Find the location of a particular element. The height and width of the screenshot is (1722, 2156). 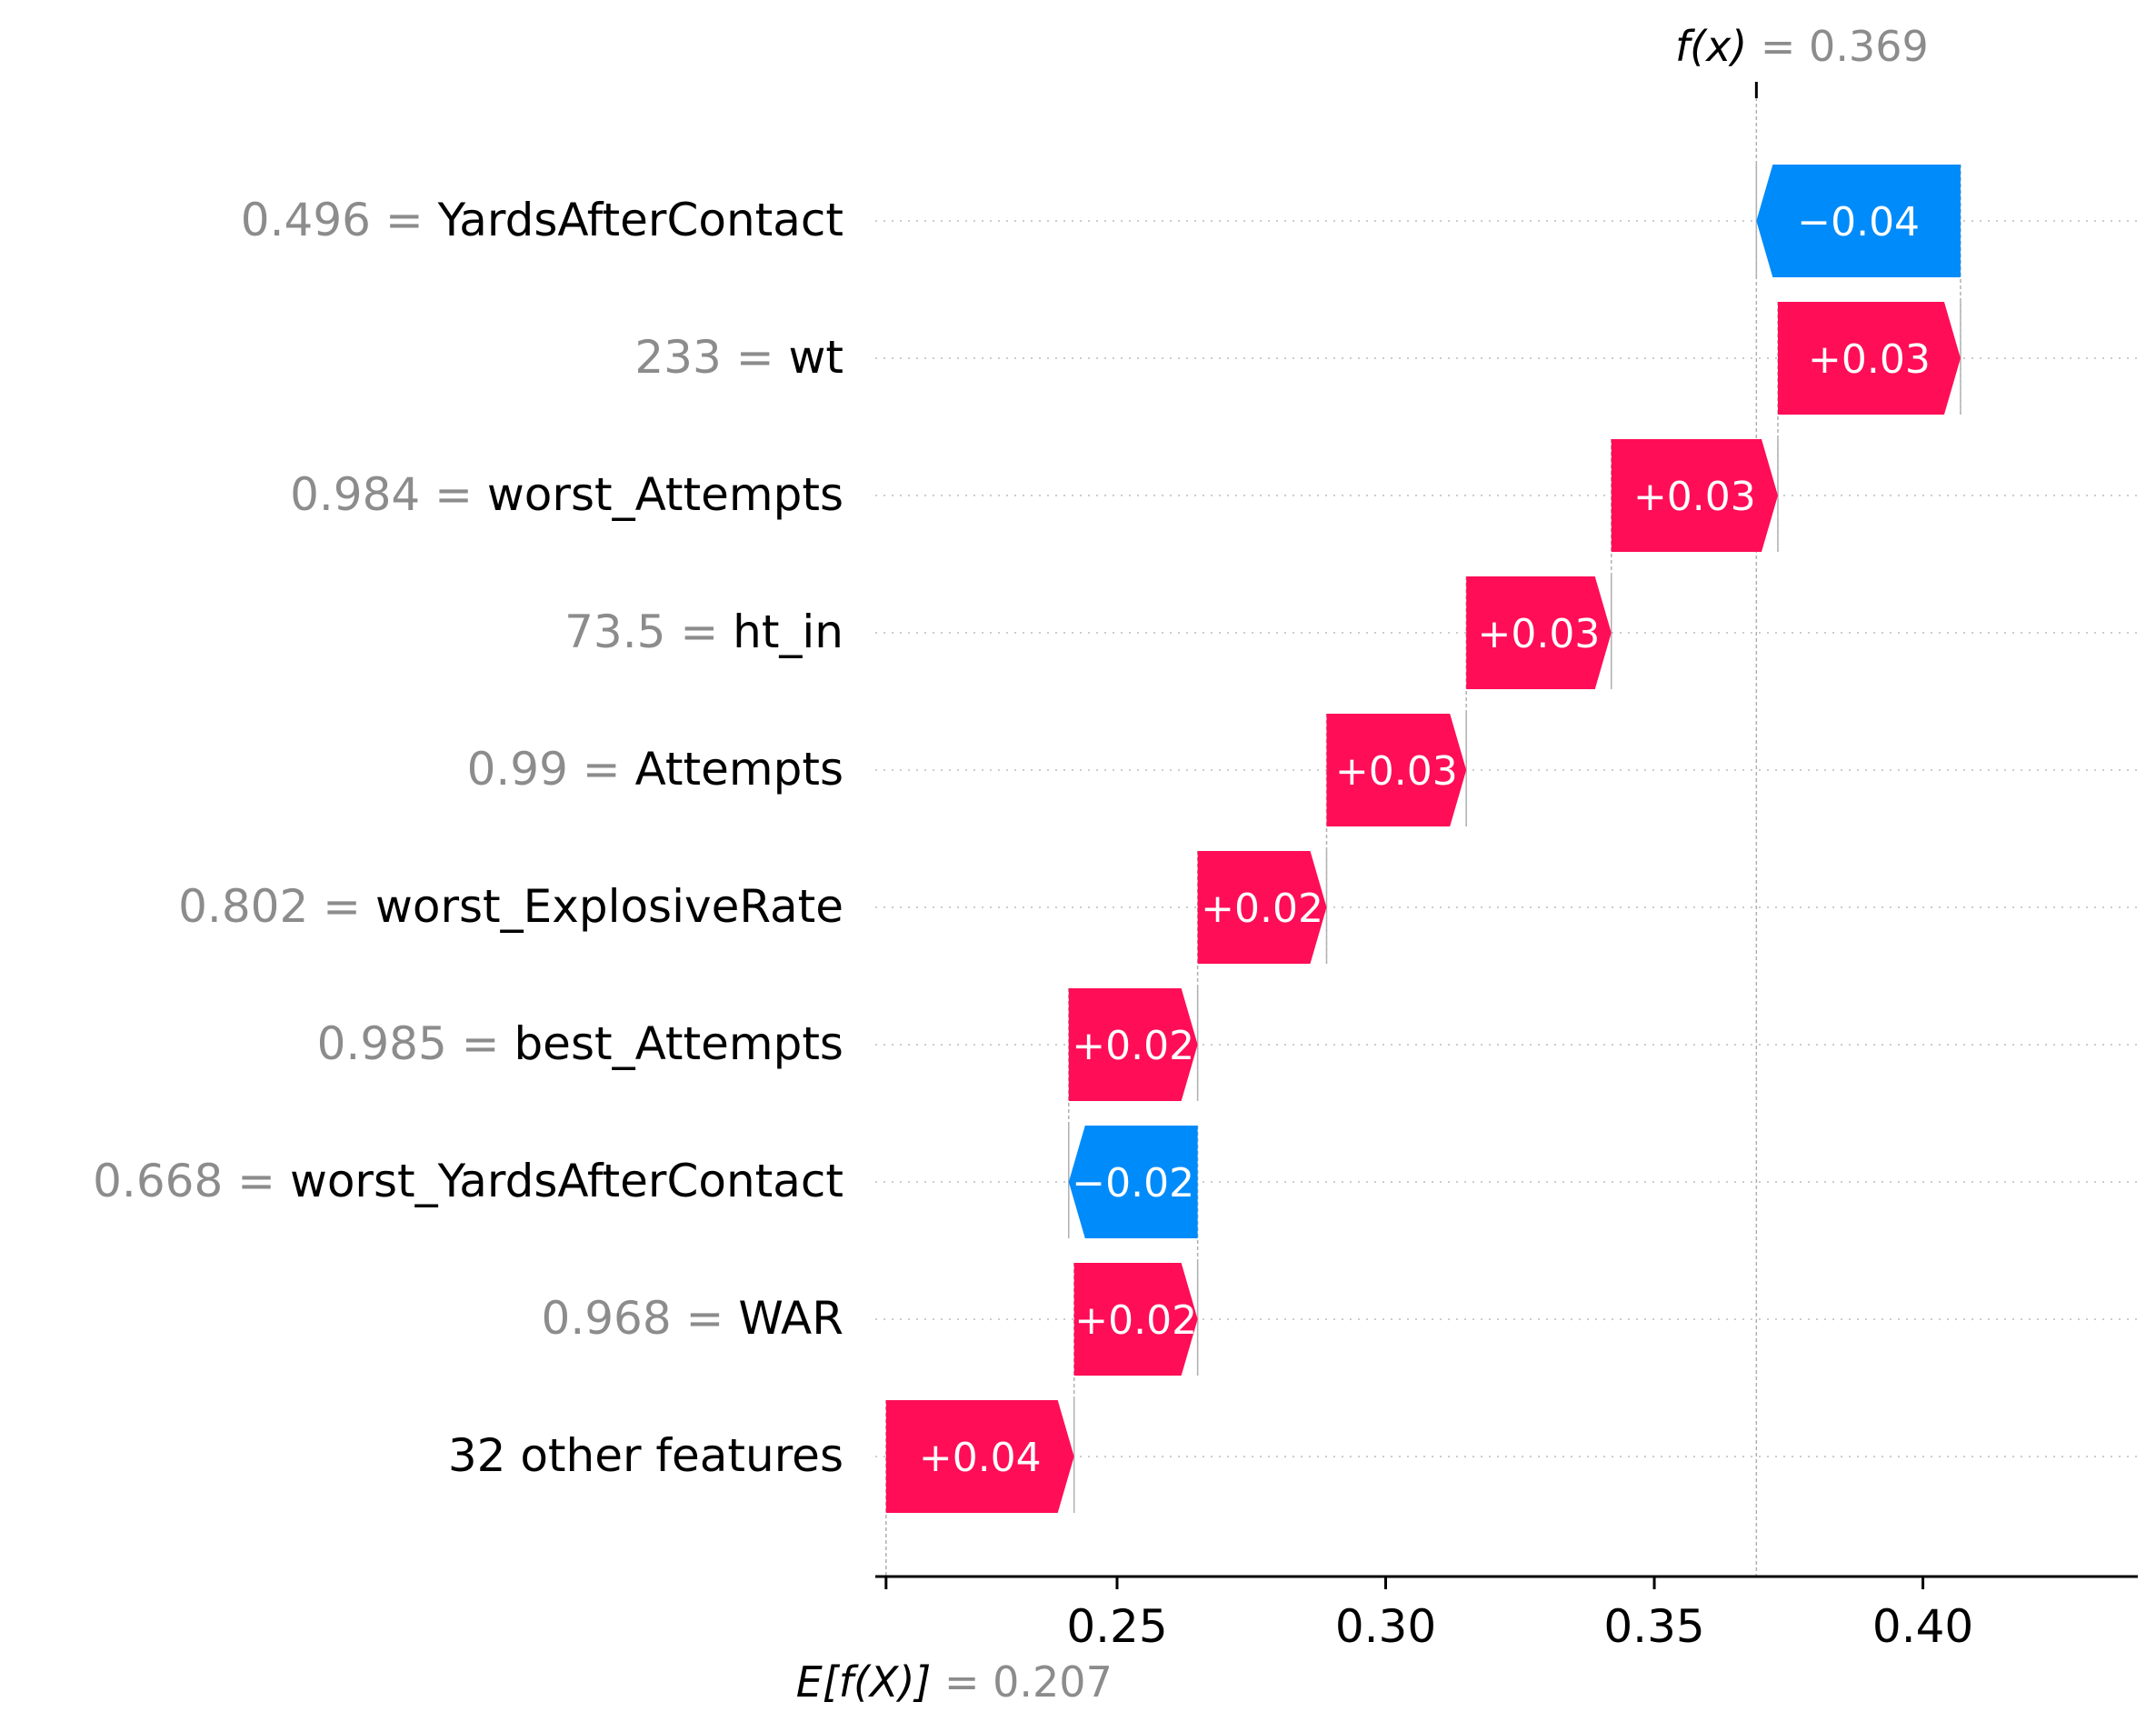

feature-label: 0.99 = Attempts is located at coordinates (655, 770).